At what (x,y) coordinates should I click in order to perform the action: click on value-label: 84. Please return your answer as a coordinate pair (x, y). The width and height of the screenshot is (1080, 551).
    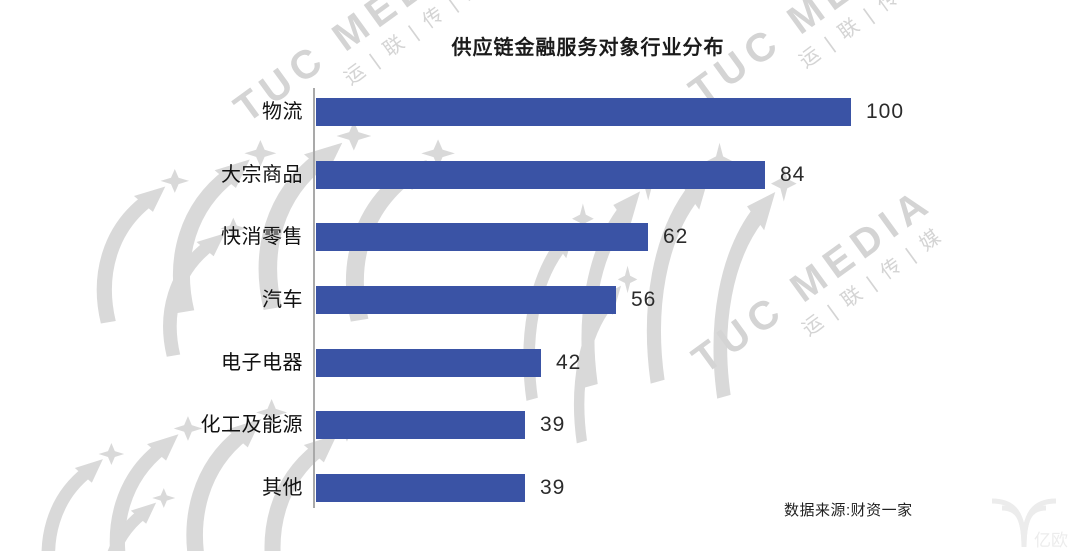
    Looking at the image, I should click on (793, 174).